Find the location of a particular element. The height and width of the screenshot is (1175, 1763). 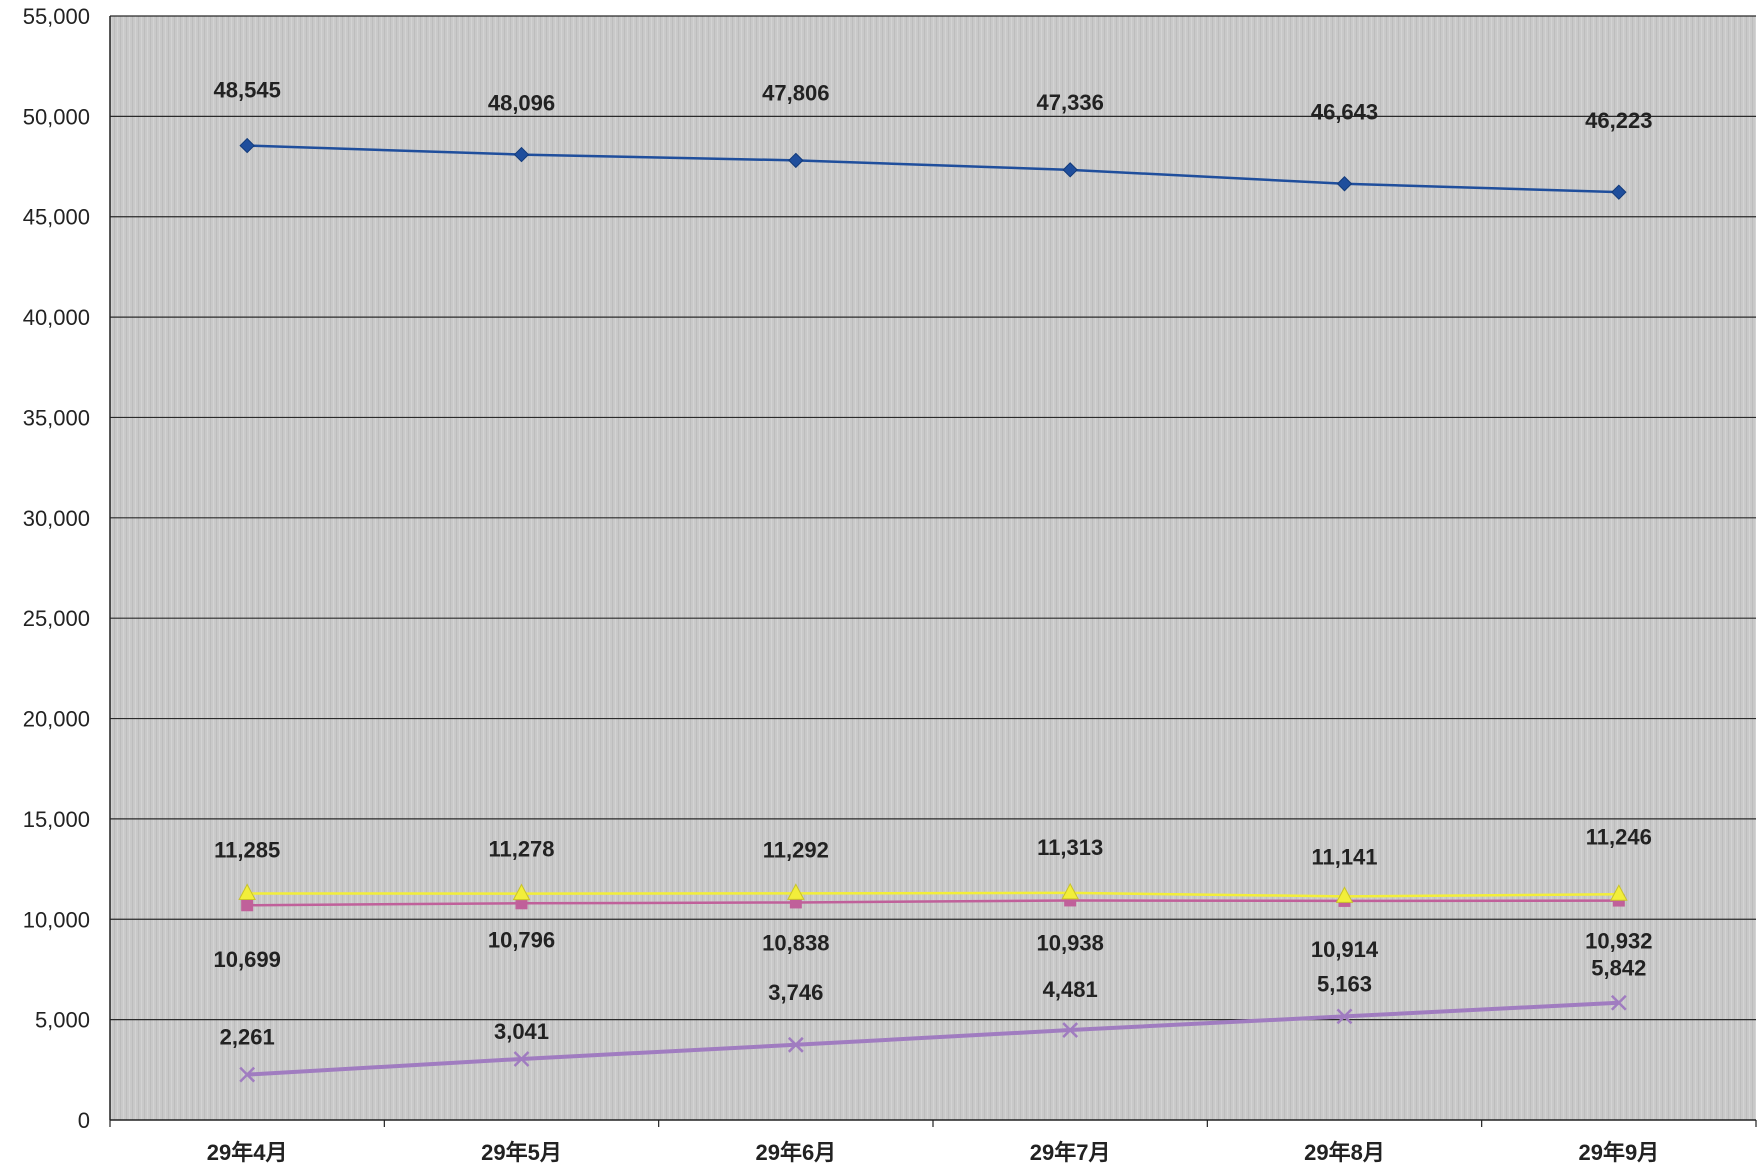

y-tick-label: 25,000 is located at coordinates (56, 618).